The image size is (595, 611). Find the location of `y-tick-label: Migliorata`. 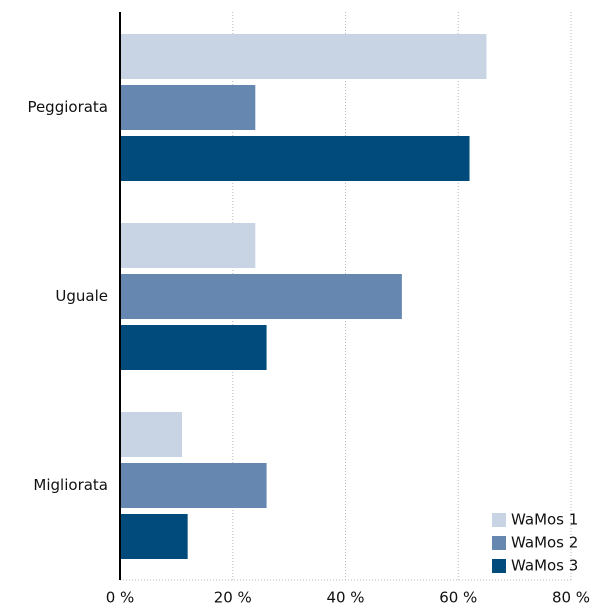

y-tick-label: Migliorata is located at coordinates (70, 485).